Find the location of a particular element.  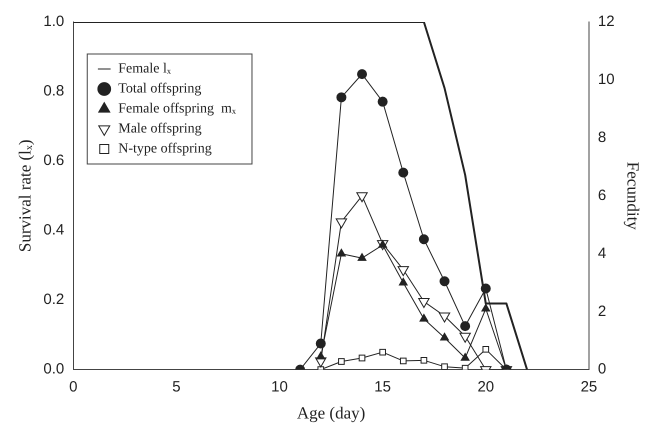

legend-label: Female lₓ is located at coordinates (145, 69).